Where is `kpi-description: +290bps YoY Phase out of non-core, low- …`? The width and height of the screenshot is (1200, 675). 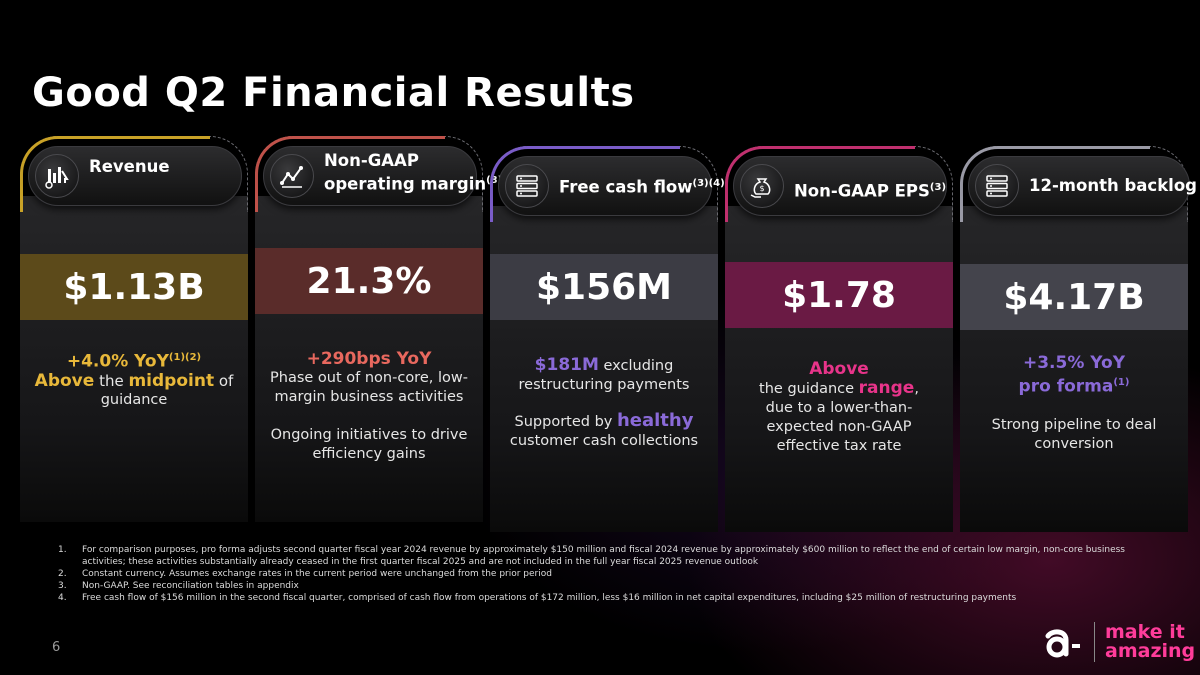 kpi-description: +290bps YoY Phase out of non-core, low- … is located at coordinates (369, 407).